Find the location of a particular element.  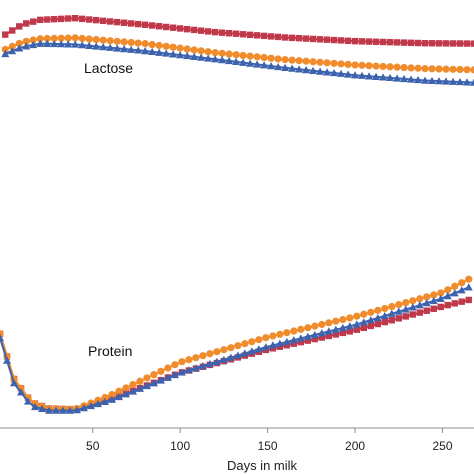

series-lactose-triangle is located at coordinates (237, 62).